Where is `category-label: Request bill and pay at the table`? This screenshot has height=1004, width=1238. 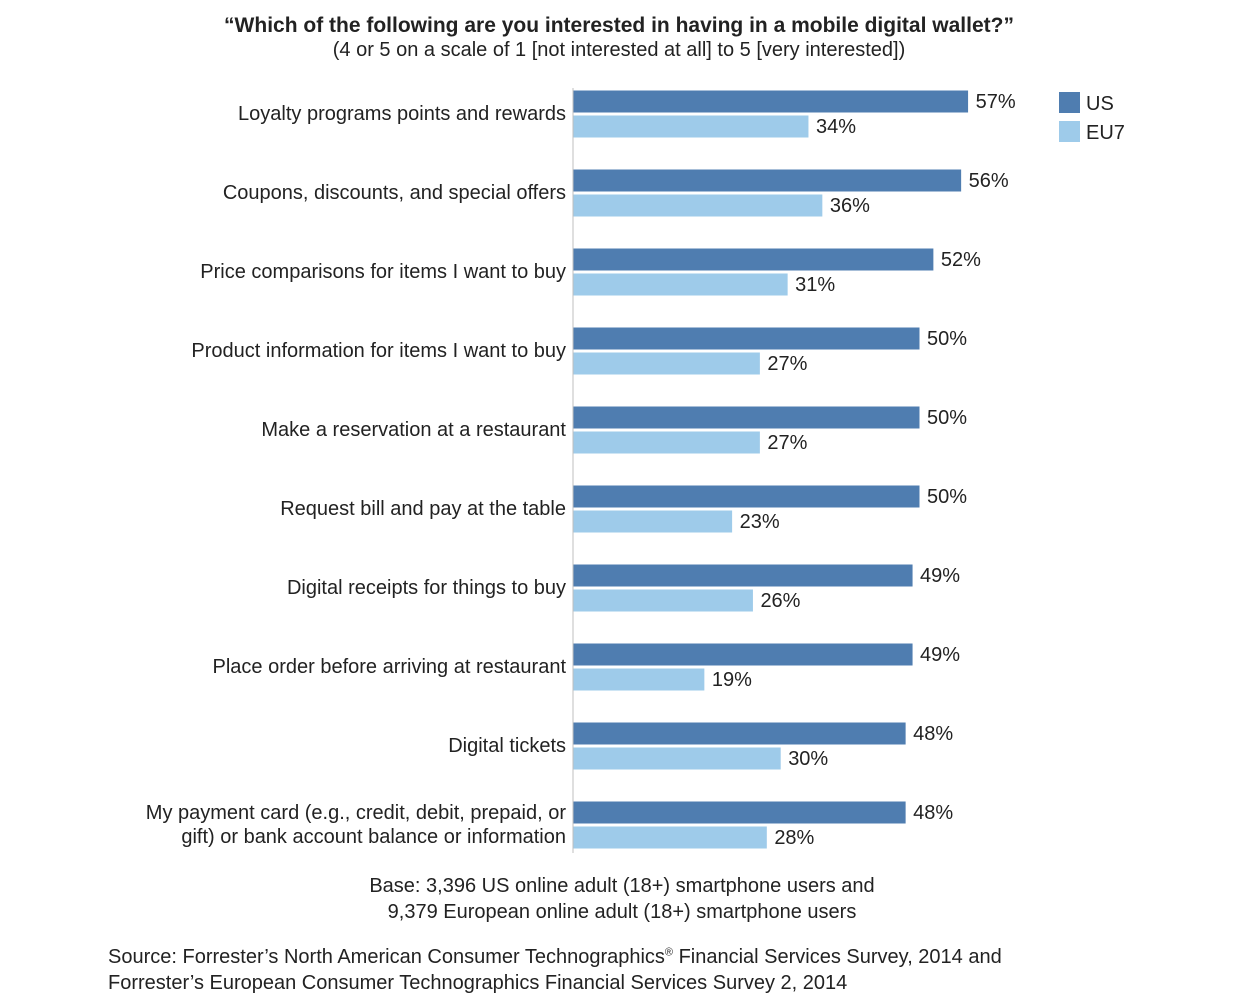
category-label: Request bill and pay at the table is located at coordinates (423, 509).